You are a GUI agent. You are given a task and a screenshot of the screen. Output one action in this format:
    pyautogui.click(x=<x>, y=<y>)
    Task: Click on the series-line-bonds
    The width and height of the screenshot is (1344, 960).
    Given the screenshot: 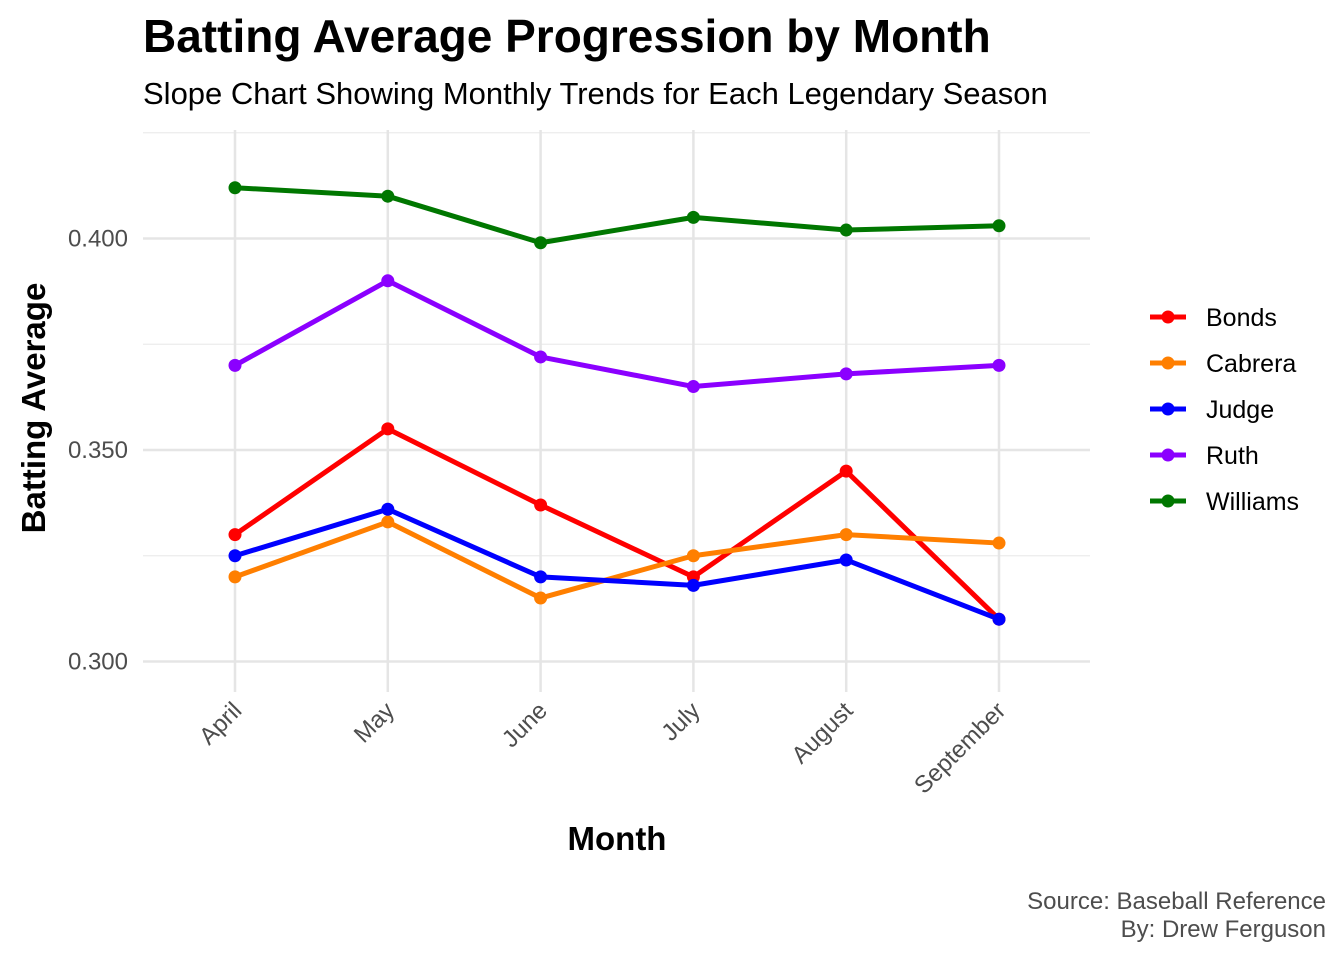 What is the action you would take?
    pyautogui.click(x=617, y=524)
    